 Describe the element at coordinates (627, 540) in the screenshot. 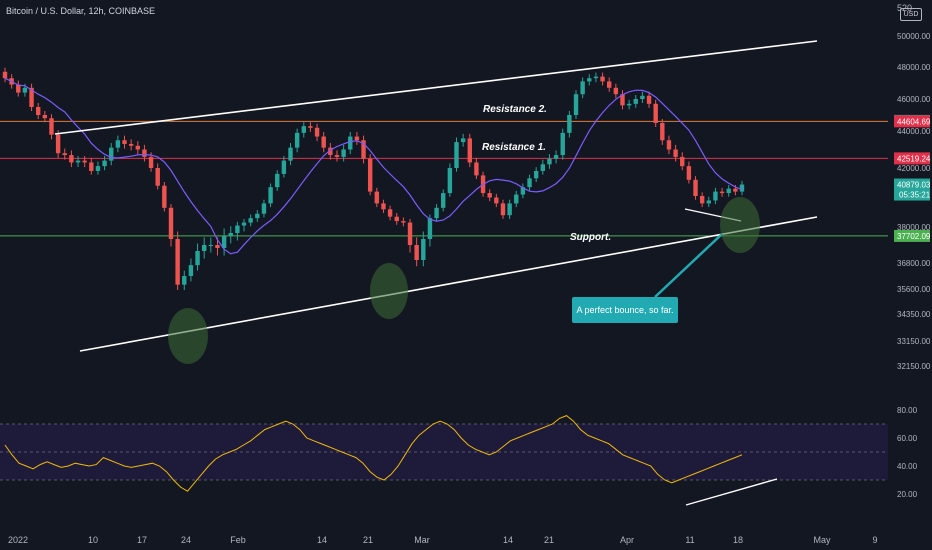

I see `time-tick-label: Apr` at that location.